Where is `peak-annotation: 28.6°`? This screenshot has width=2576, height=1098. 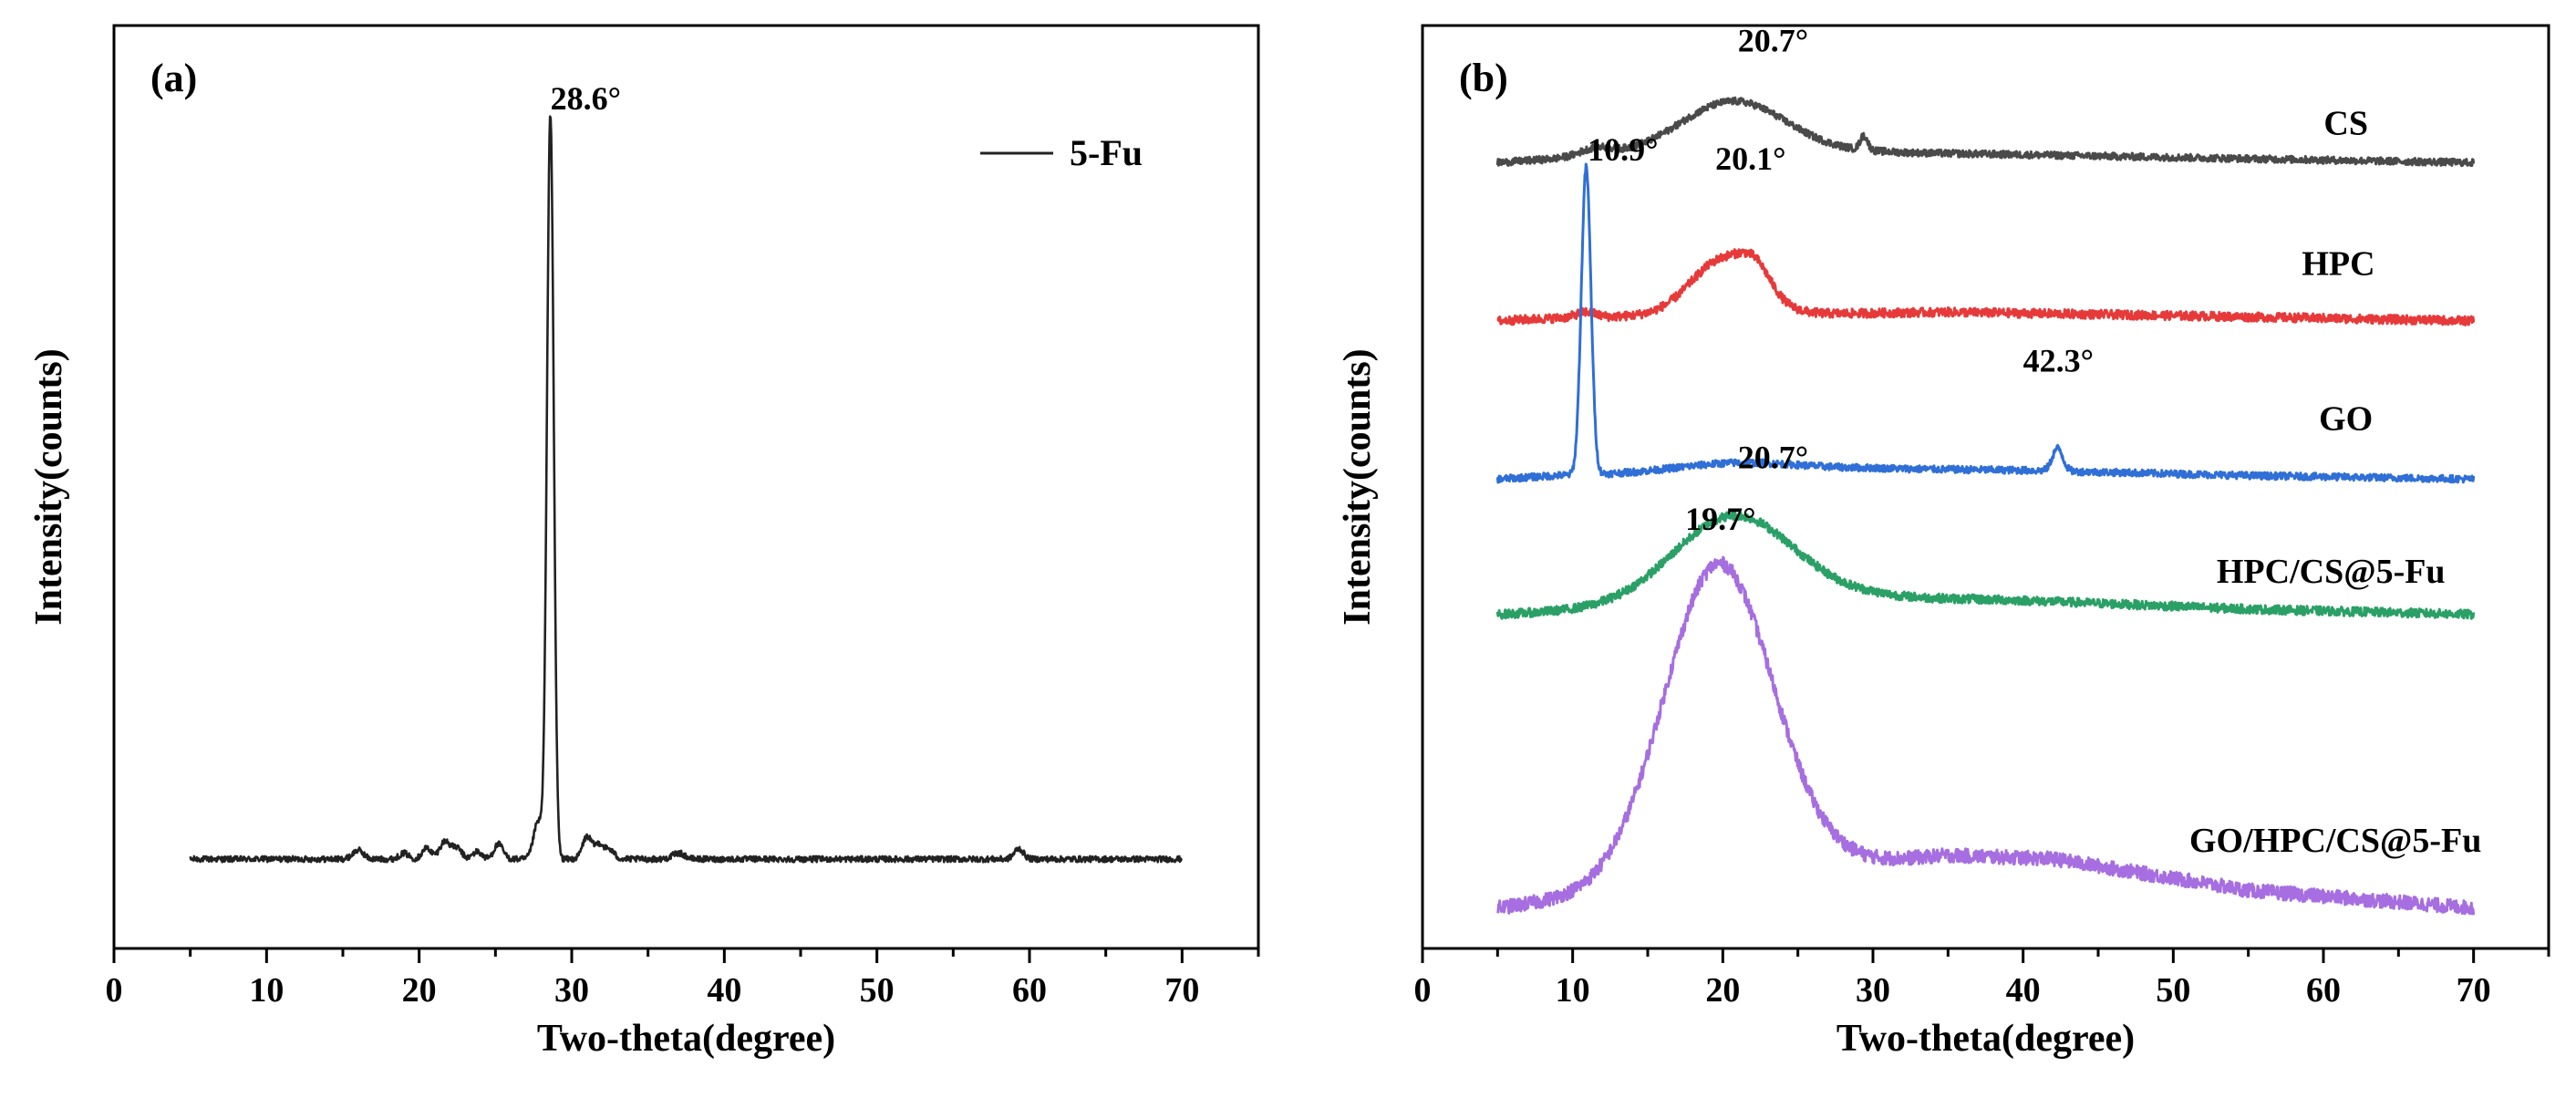 peak-annotation: 28.6° is located at coordinates (586, 98).